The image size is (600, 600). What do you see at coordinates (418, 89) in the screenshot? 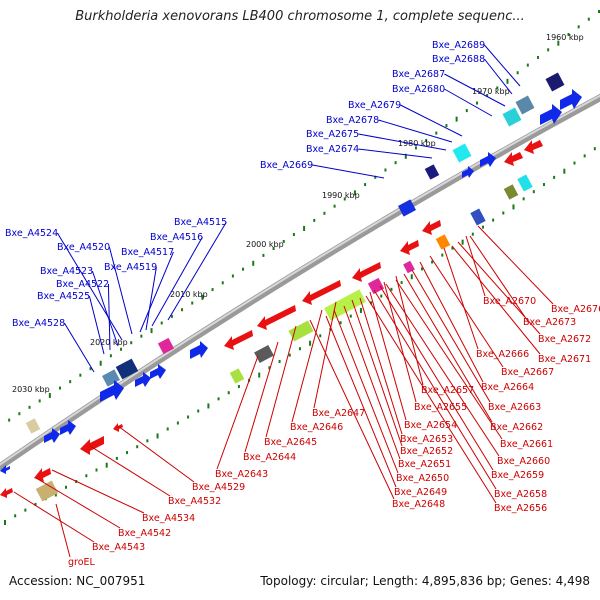
I see `forward-gene-label: Bxe_A2680` at bounding box center [418, 89].